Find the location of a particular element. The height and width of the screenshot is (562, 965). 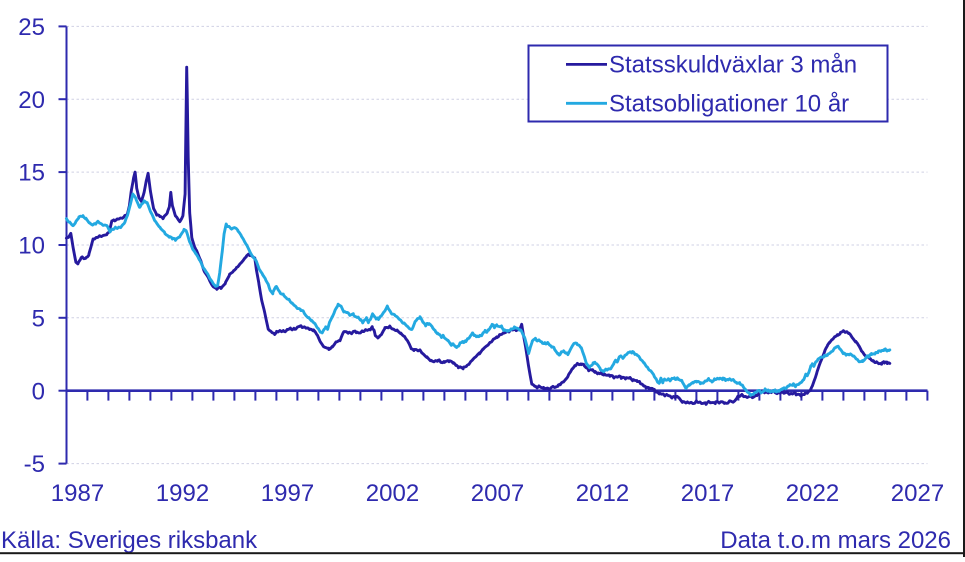

svg-text: Källa: Sveriges riksbank is located at coordinates (129, 540).